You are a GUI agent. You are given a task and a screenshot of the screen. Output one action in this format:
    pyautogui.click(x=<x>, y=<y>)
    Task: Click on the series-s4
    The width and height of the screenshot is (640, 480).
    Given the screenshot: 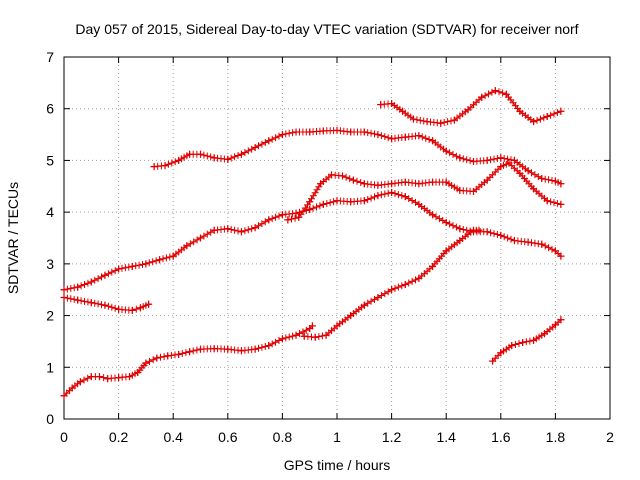 What is the action you would take?
    pyautogui.click(x=106, y=303)
    